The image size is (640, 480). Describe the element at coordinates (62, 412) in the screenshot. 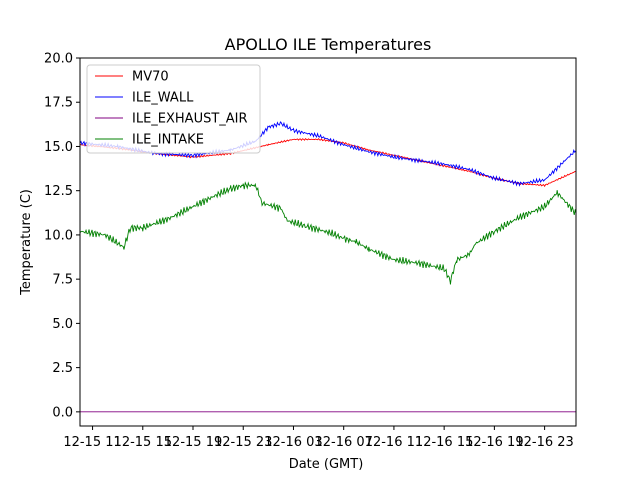

I see `y-tick-label: 0.0` at that location.